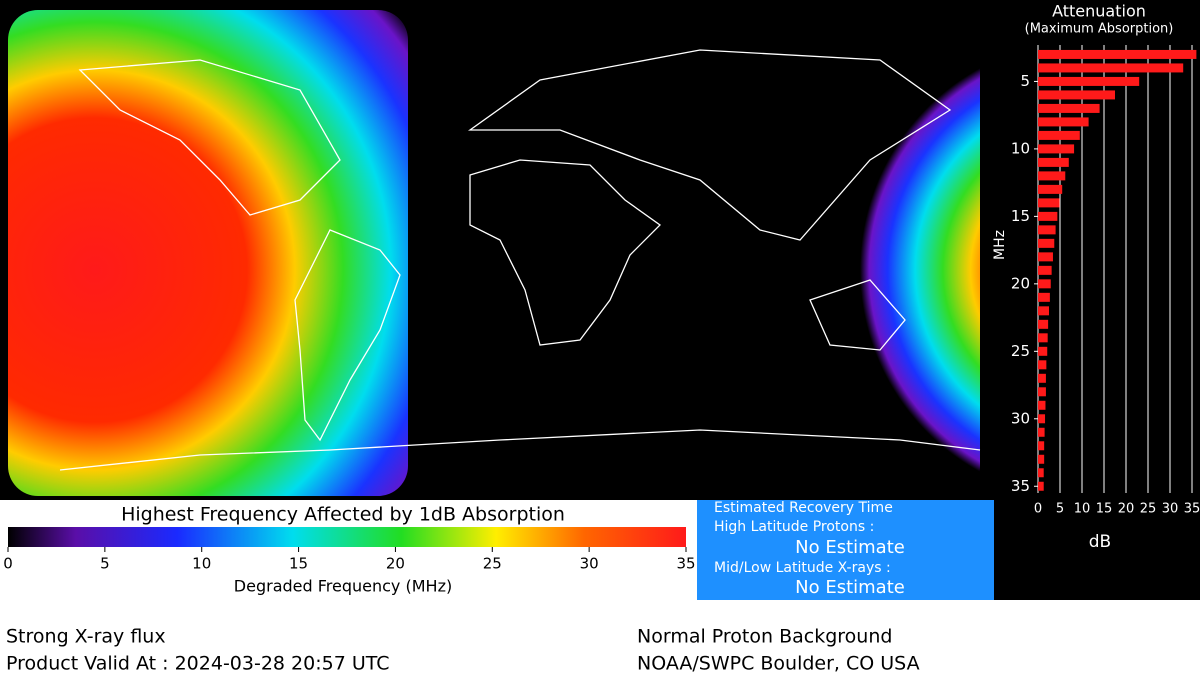 This screenshot has width=1200, height=675. I want to click on y-tick-label: 20, so click(1020, 283).